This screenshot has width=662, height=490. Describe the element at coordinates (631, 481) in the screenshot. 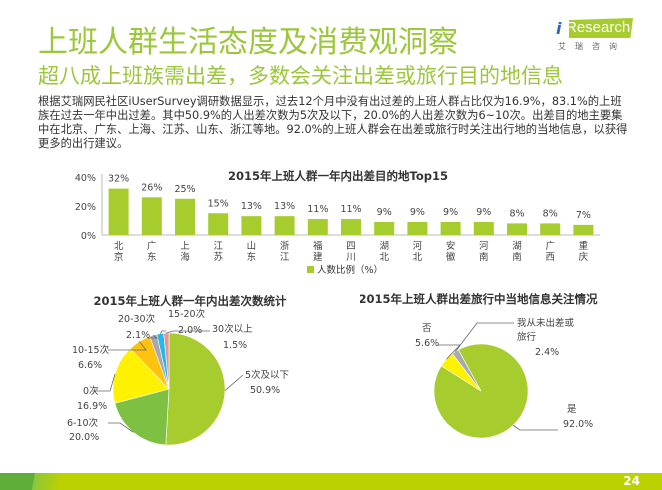

I see `page-number: 24` at that location.